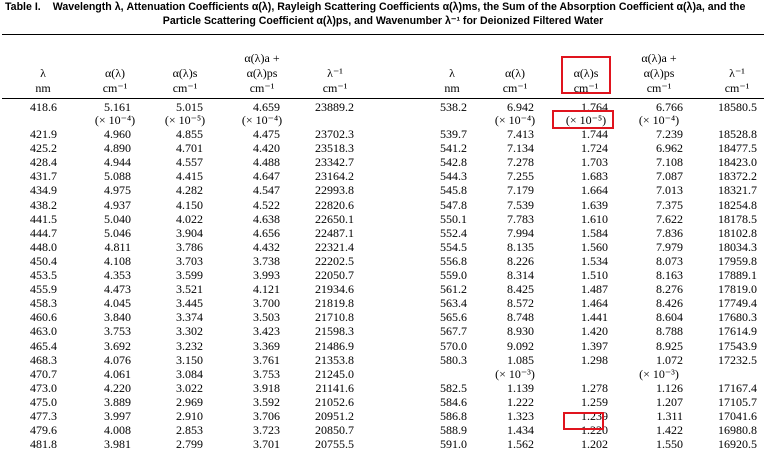 This screenshot has width=766, height=451. I want to click on wavelength-cell: 421.9, so click(43, 134).